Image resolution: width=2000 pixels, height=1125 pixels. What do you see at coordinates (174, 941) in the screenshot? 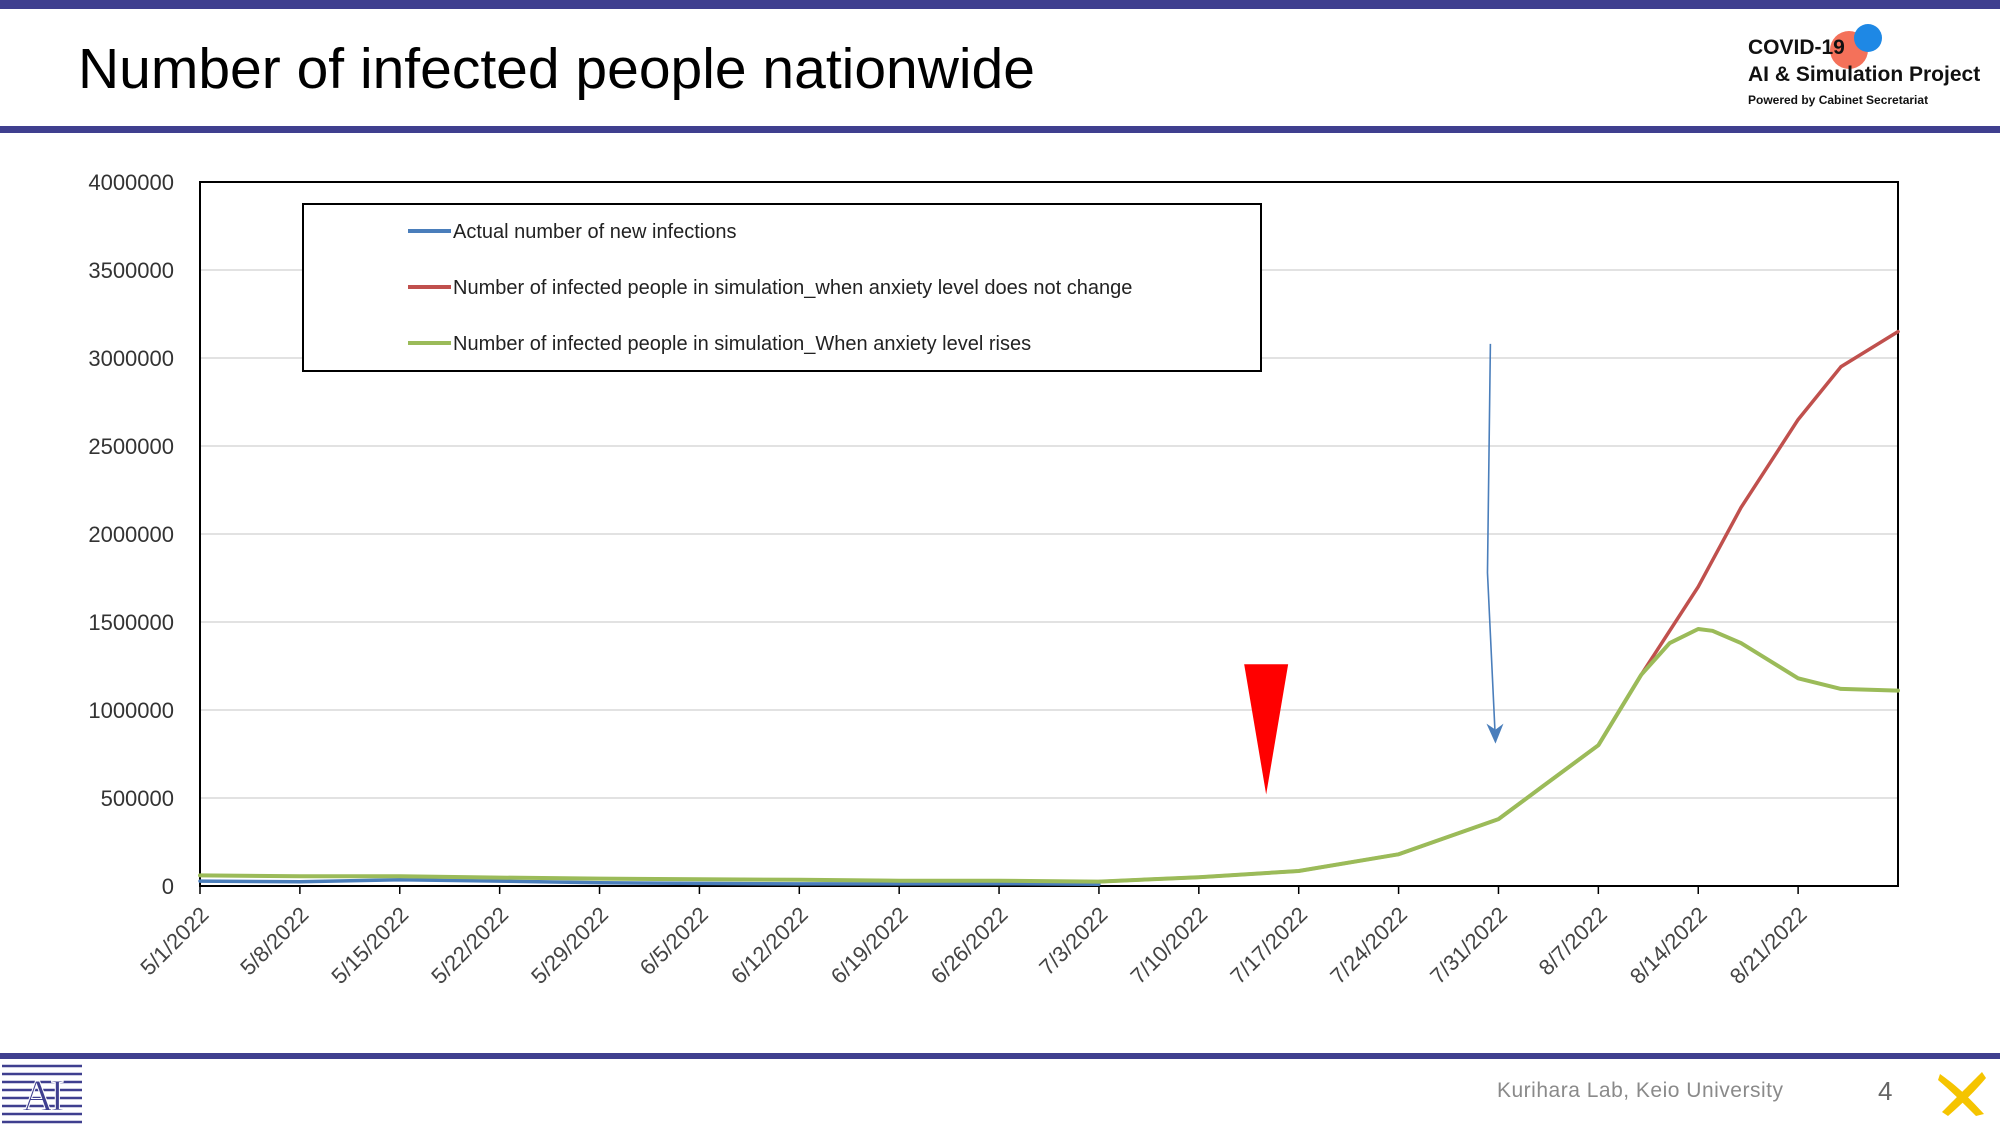
I see `x-tick-label: 5/1/2022` at bounding box center [174, 941].